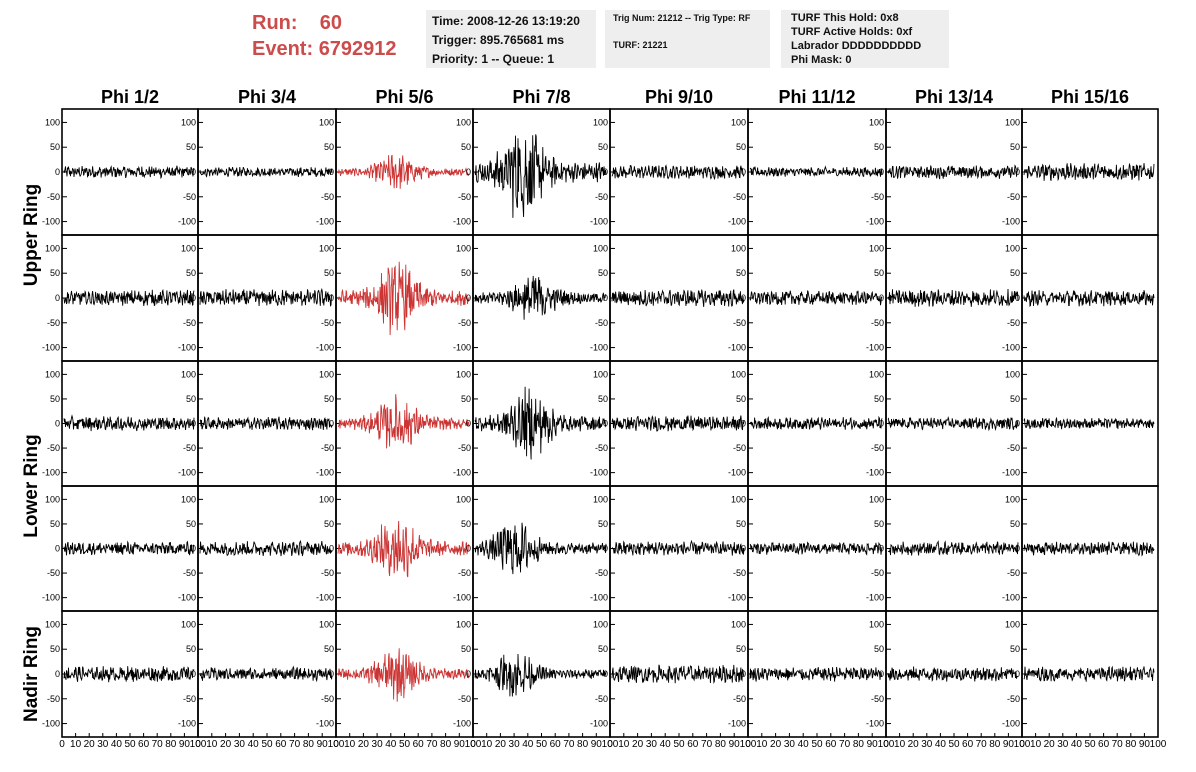 Image resolution: width=1196 pixels, height=772 pixels. Describe the element at coordinates (506, 21) in the screenshot. I see `time-text: Time: 2008-12-26 13:19:20` at that location.